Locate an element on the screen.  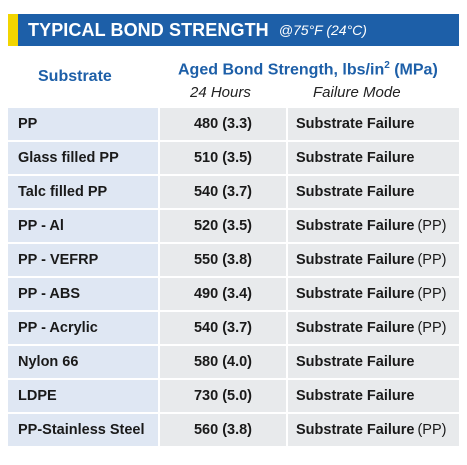
table-row: PP 480 (3.3) Substrate Failure is located at coordinates (233, 124).